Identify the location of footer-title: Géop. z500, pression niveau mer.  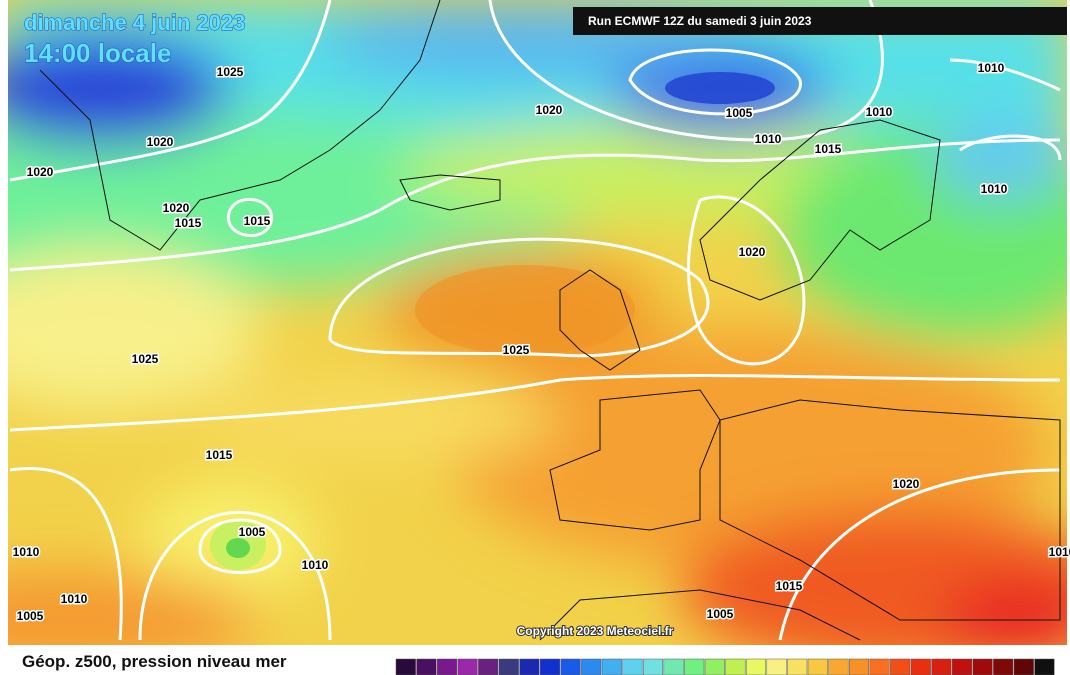
(154, 661).